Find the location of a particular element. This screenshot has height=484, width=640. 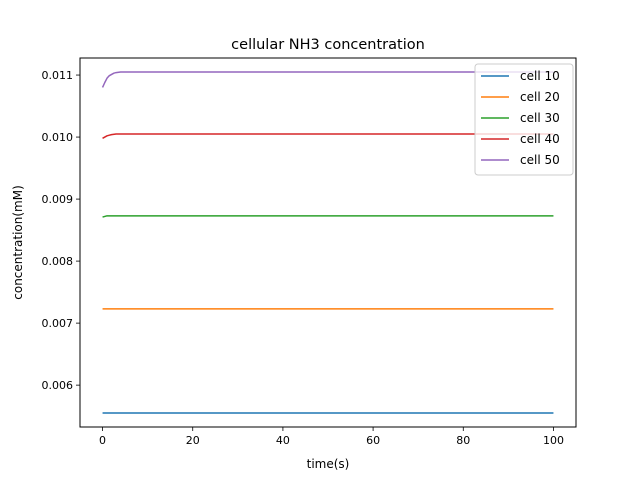

x-tick-label: 40 is located at coordinates (283, 440).